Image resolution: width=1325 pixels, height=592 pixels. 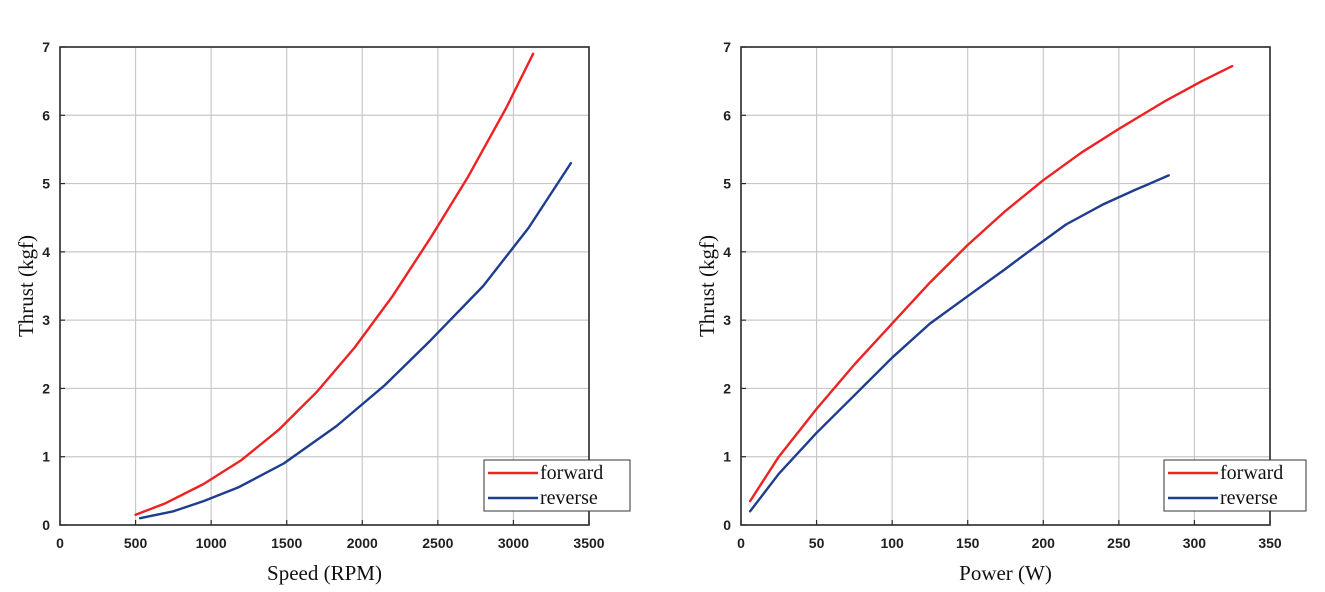 What do you see at coordinates (892, 543) in the screenshot?
I see `x-tick-label: 100` at bounding box center [892, 543].